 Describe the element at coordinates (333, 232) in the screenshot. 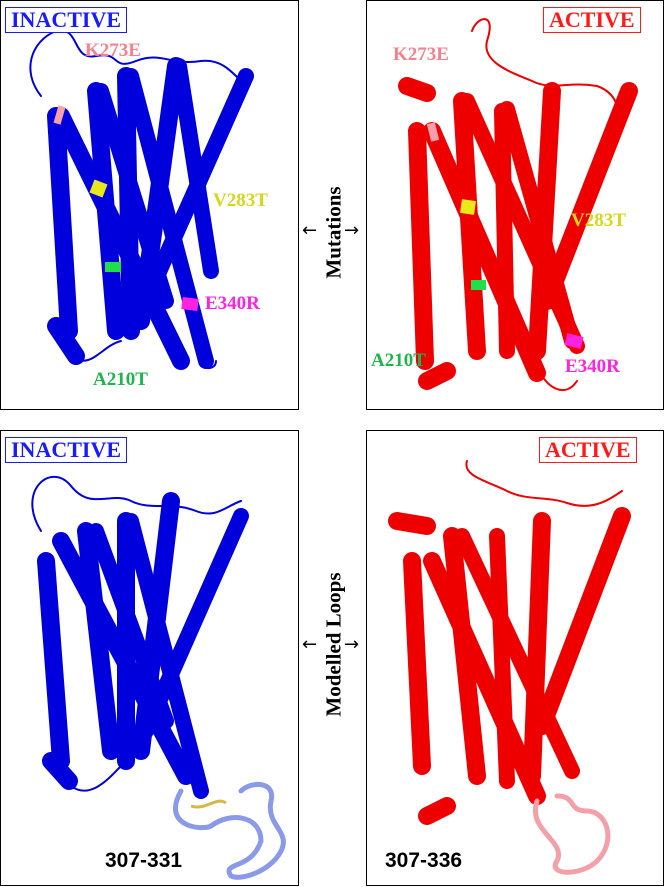

I see `middle-label-mutations: Mutations` at that location.